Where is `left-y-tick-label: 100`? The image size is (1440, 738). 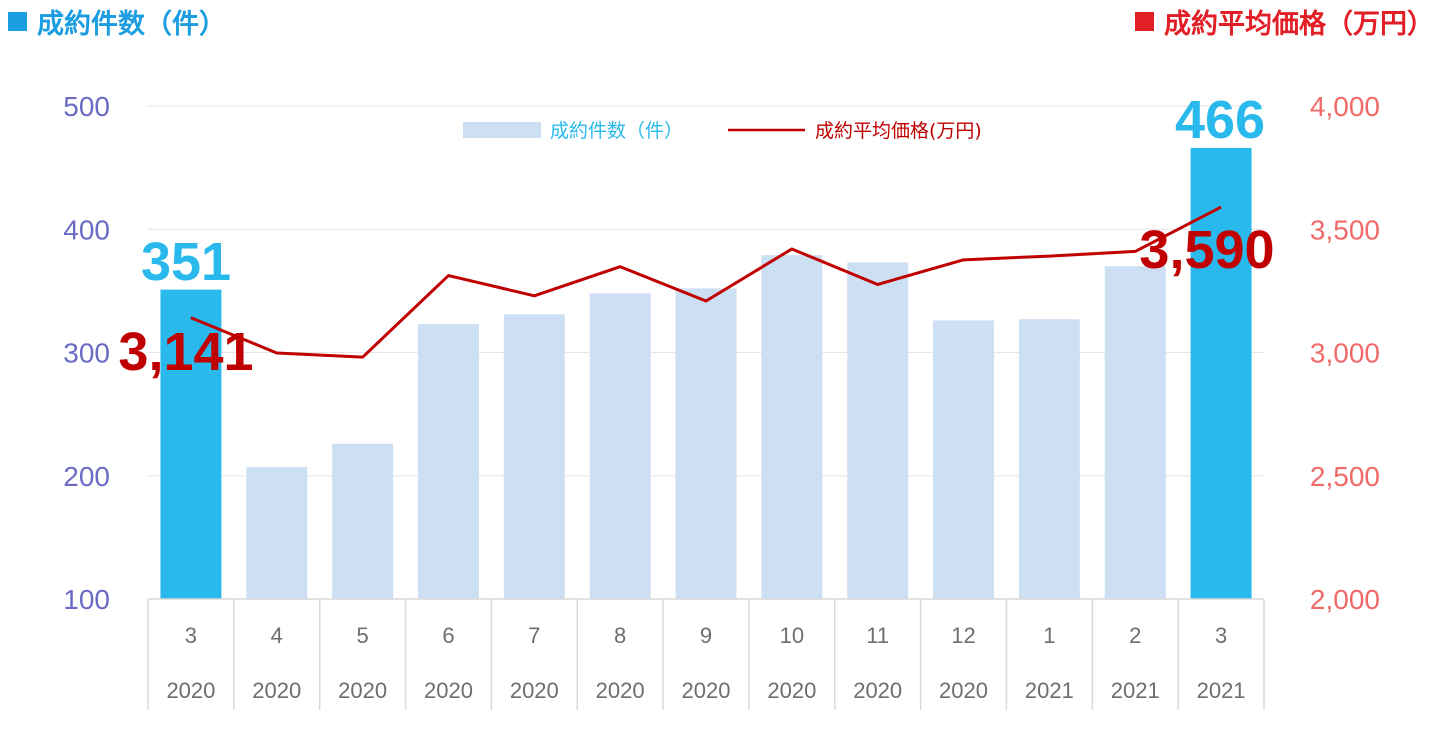 left-y-tick-label: 100 is located at coordinates (86, 599).